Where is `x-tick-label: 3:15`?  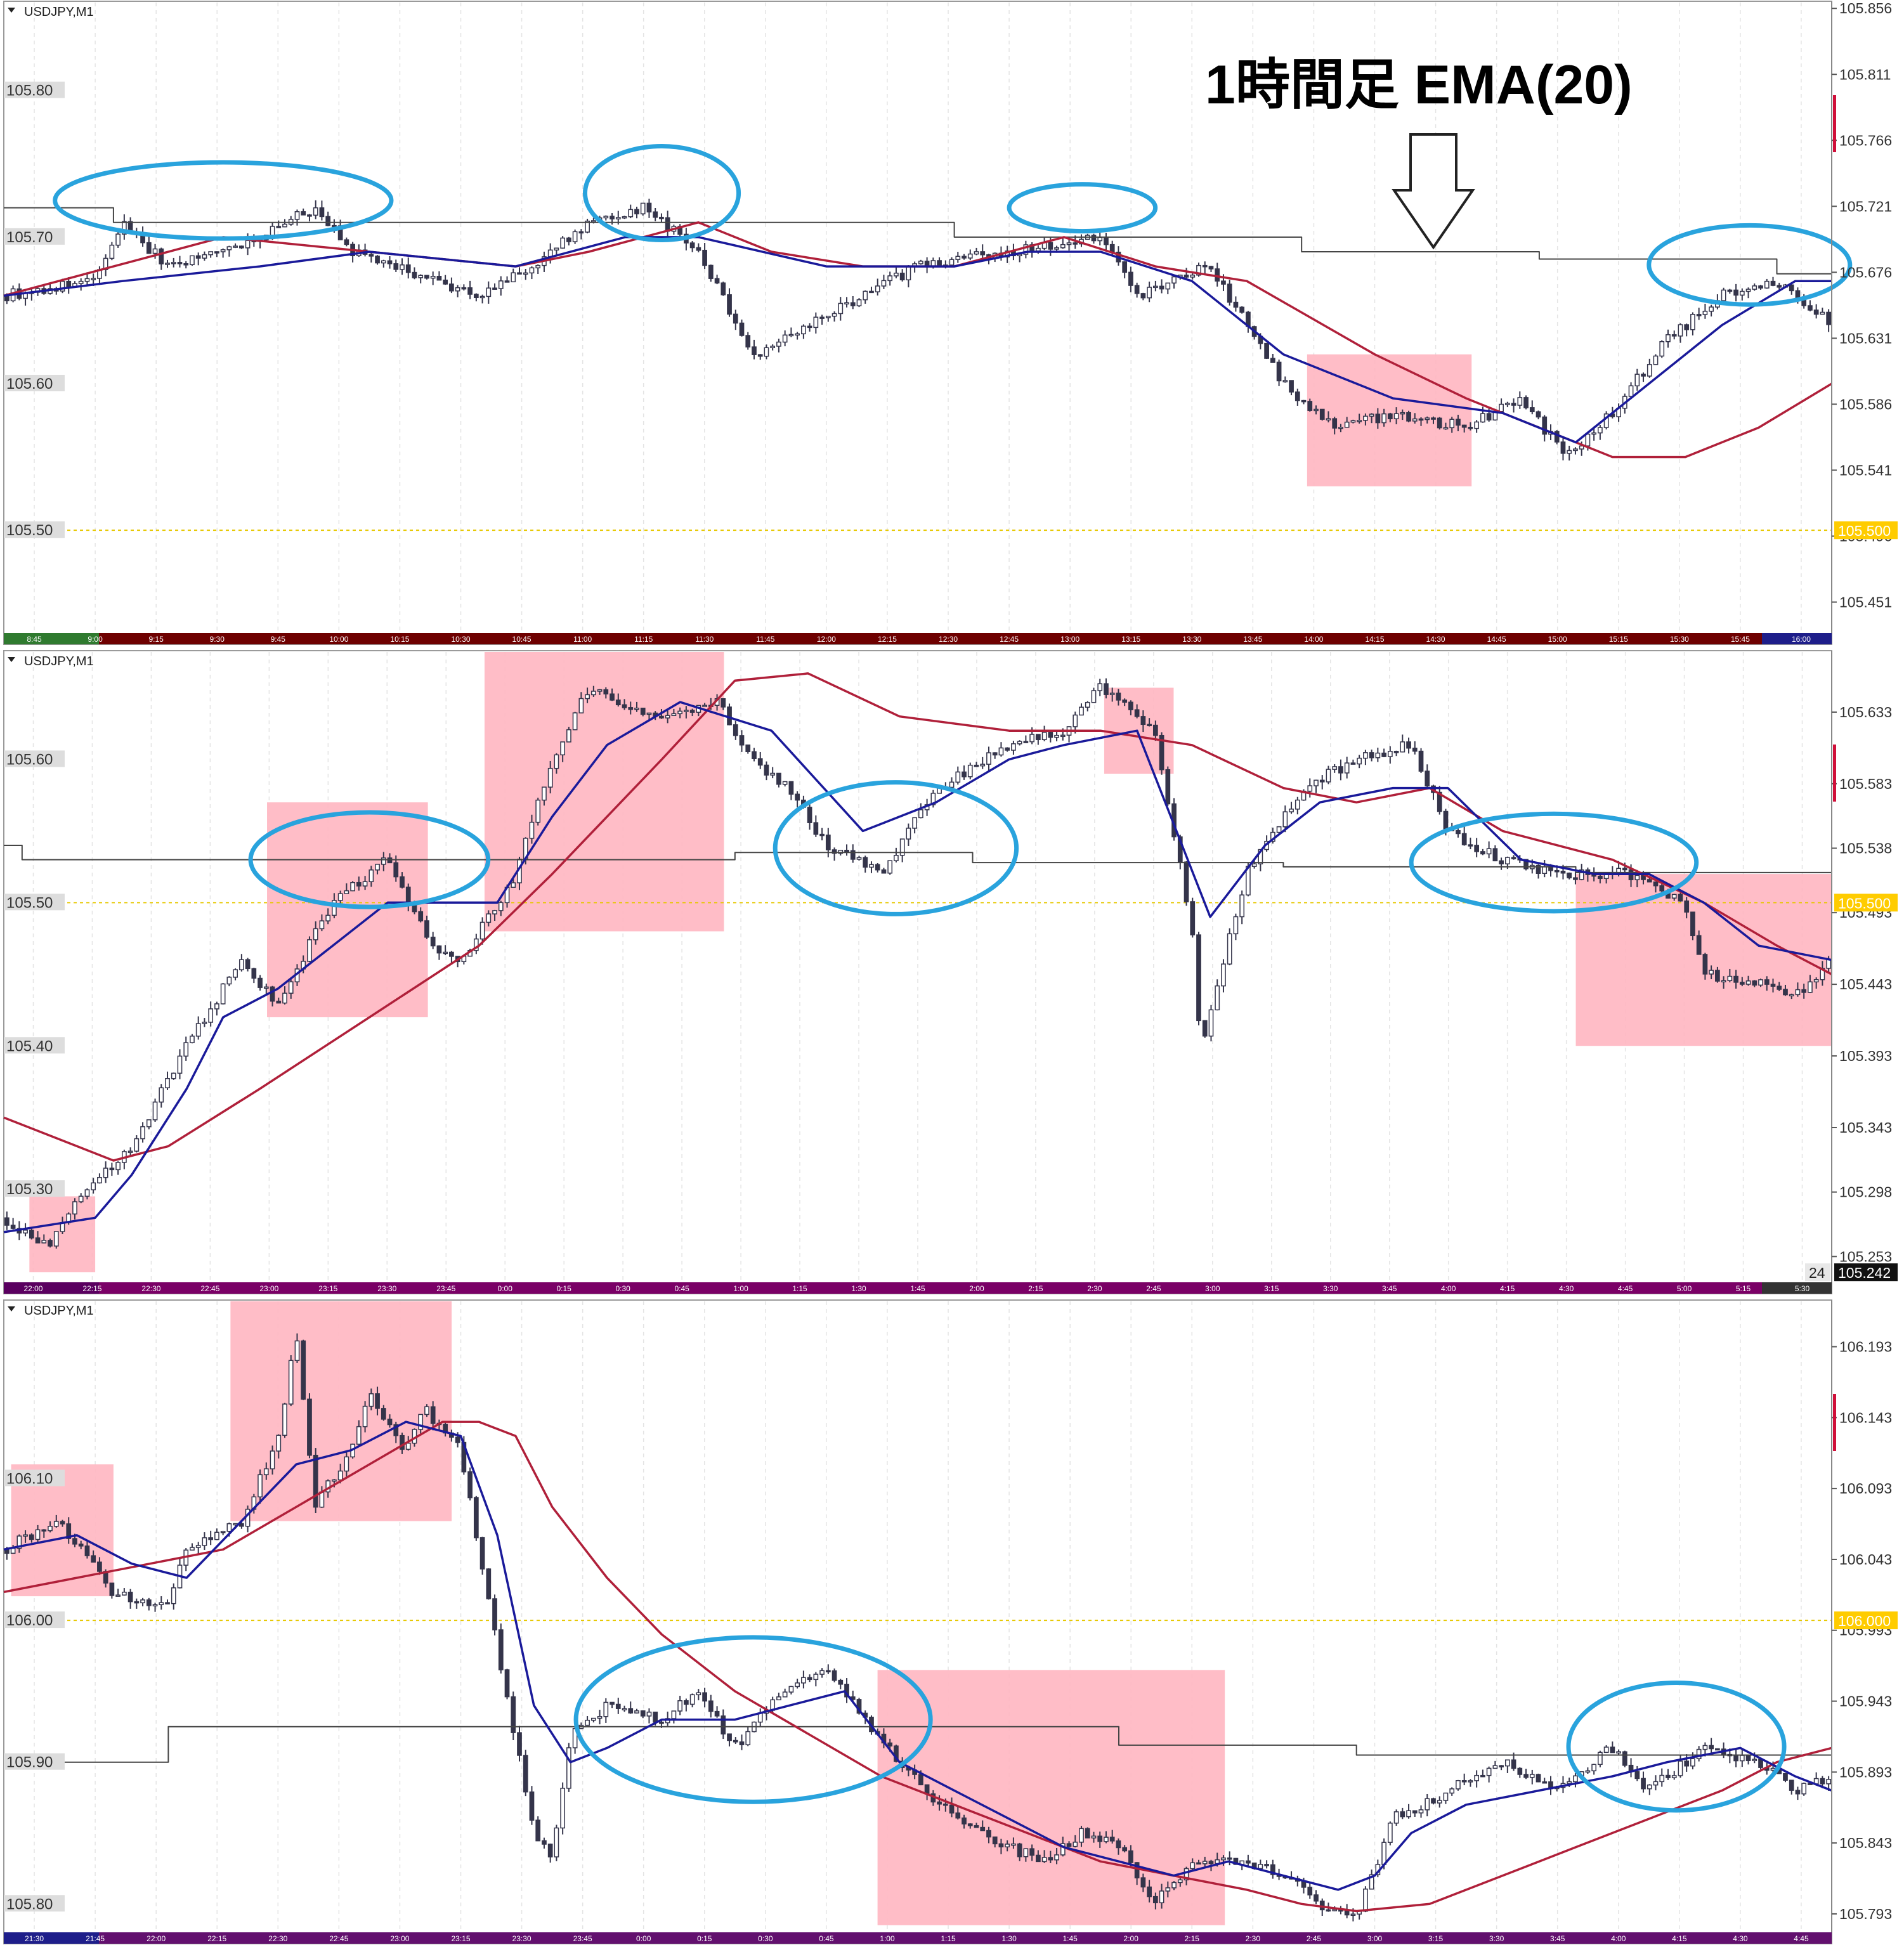 x-tick-label: 3:15 is located at coordinates (1436, 1938).